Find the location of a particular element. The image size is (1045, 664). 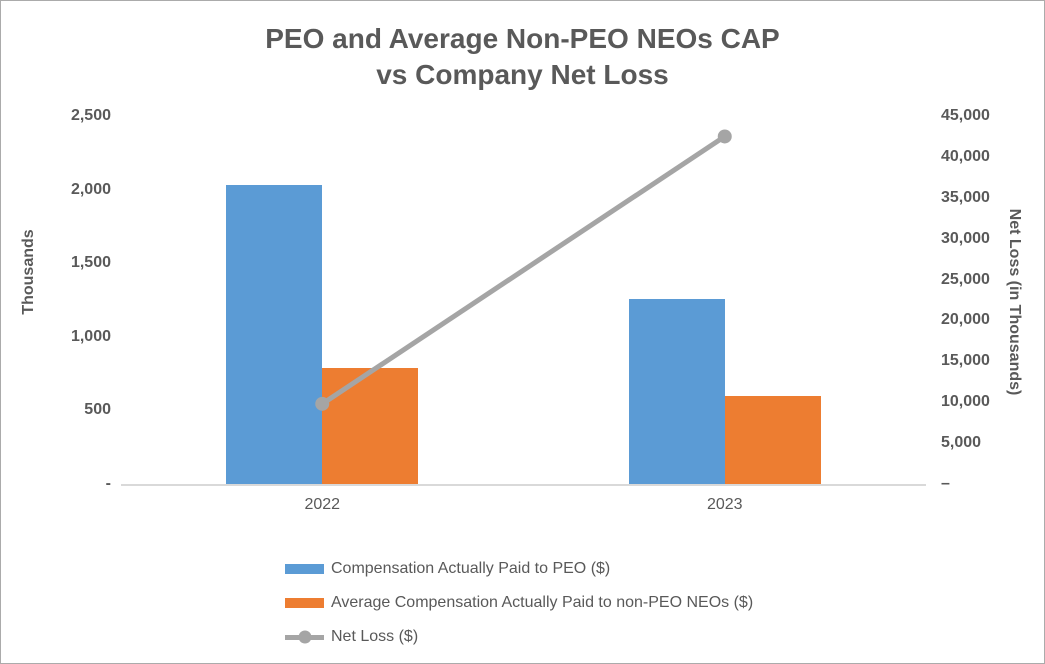

right-axis-tick-3: 15,000 is located at coordinates (965, 361).